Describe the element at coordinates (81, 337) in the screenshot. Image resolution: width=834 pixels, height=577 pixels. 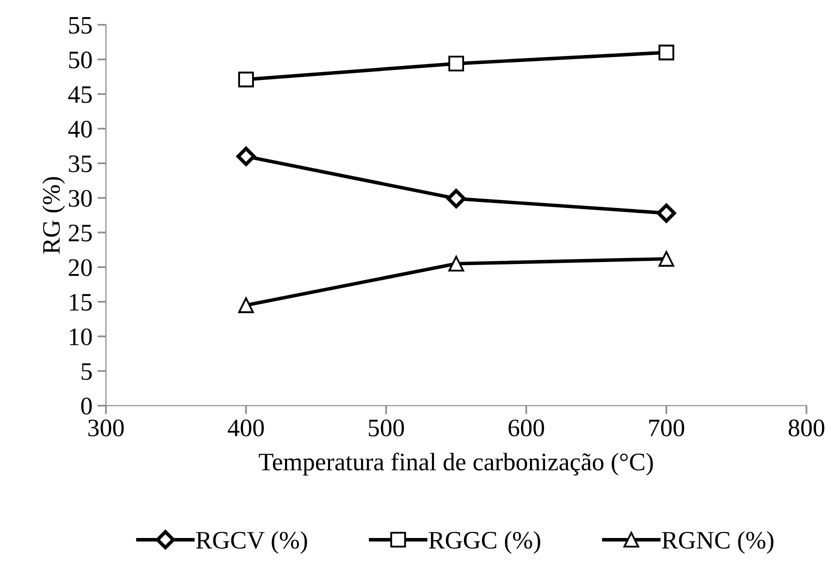
I see `y-tick-label: 10` at that location.